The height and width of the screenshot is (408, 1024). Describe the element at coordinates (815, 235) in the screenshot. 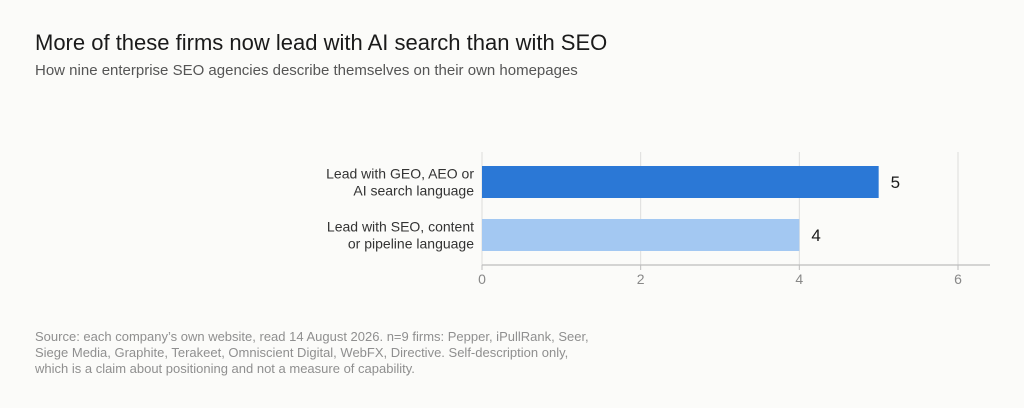

I see `bar-value-label: 4` at that location.